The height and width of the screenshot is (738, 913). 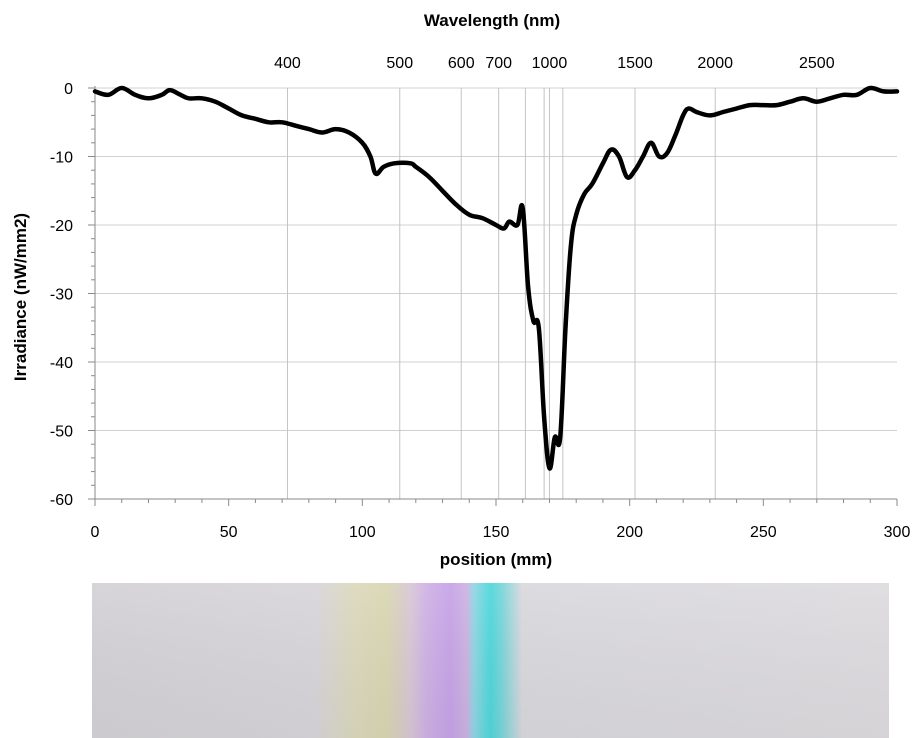 What do you see at coordinates (635, 63) in the screenshot?
I see `wavelength-tick-label: 1500` at bounding box center [635, 63].